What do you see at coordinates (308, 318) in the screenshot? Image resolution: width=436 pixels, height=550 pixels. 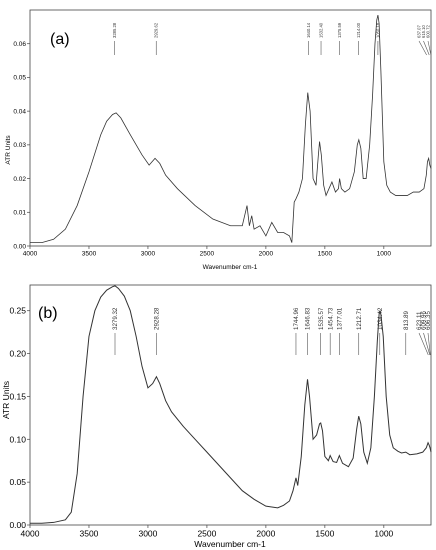 I see `panel-b-peak-label: 1646.83` at bounding box center [308, 318].